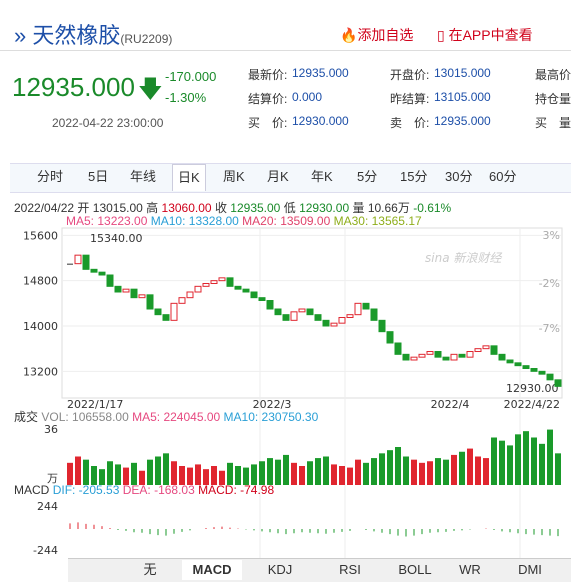 The image size is (571, 582). What do you see at coordinates (194, 221) in the screenshot?
I see `ma-label: MA10: 13328.00` at bounding box center [194, 221].